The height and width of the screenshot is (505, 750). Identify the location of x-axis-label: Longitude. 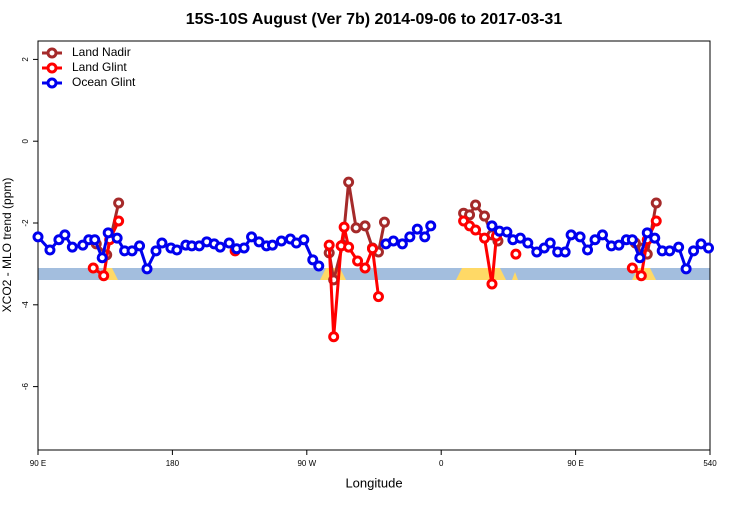
(373, 482).